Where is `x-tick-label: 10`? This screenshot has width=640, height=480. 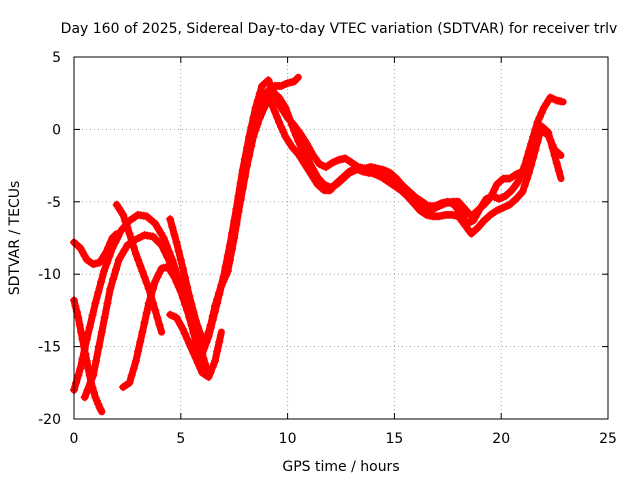 x-tick-label: 10 is located at coordinates (288, 439).